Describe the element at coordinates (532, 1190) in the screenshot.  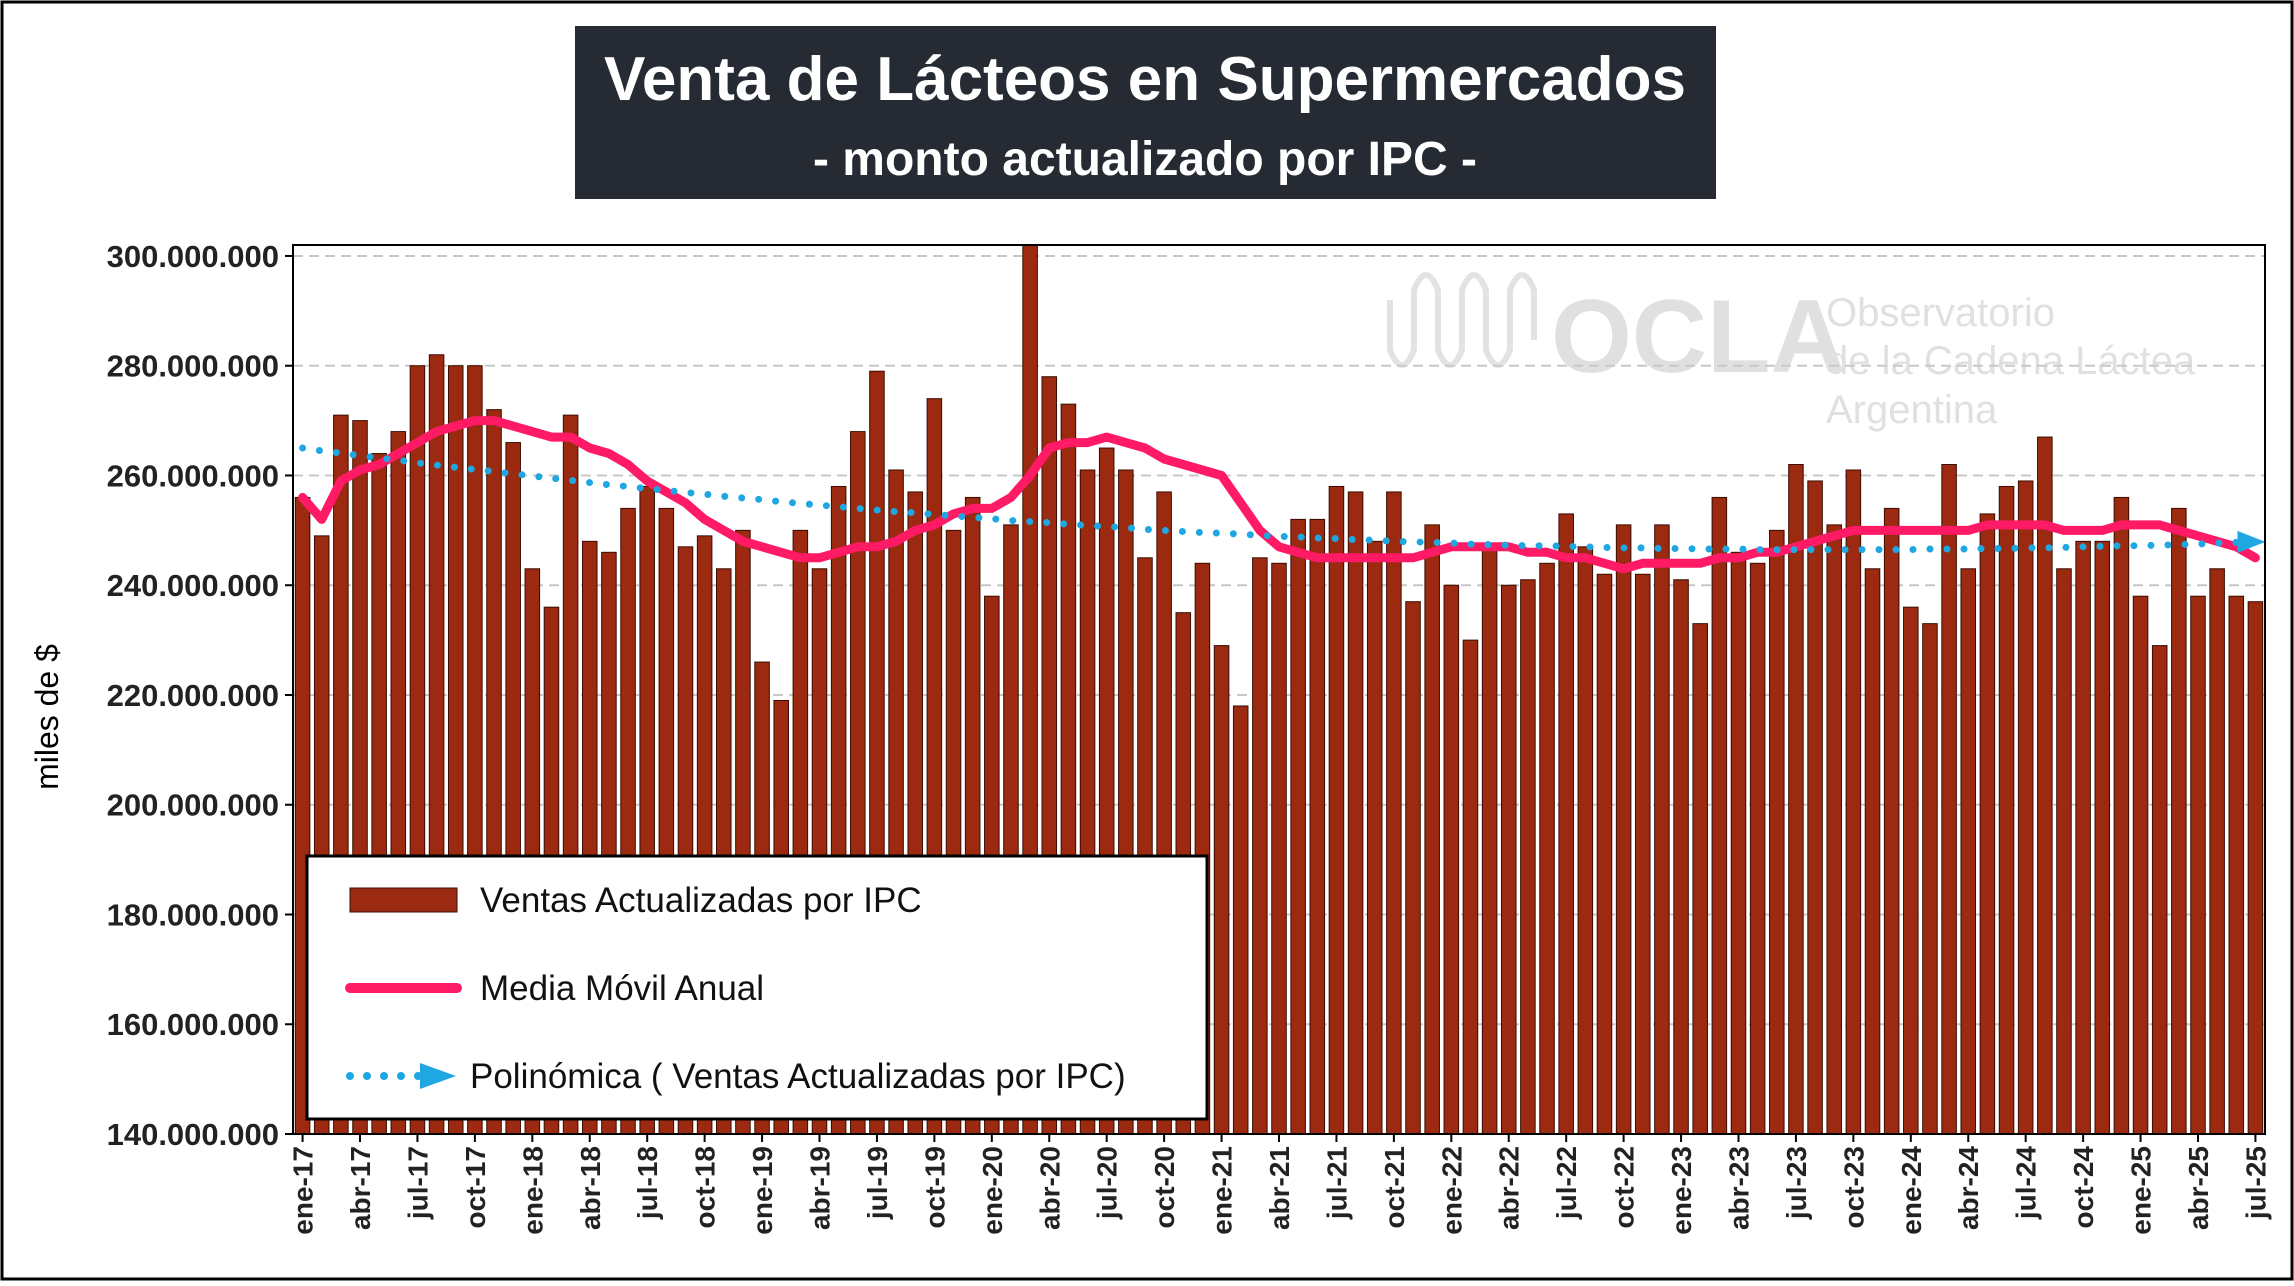
I see `x-tick-label: ene-18` at that location.